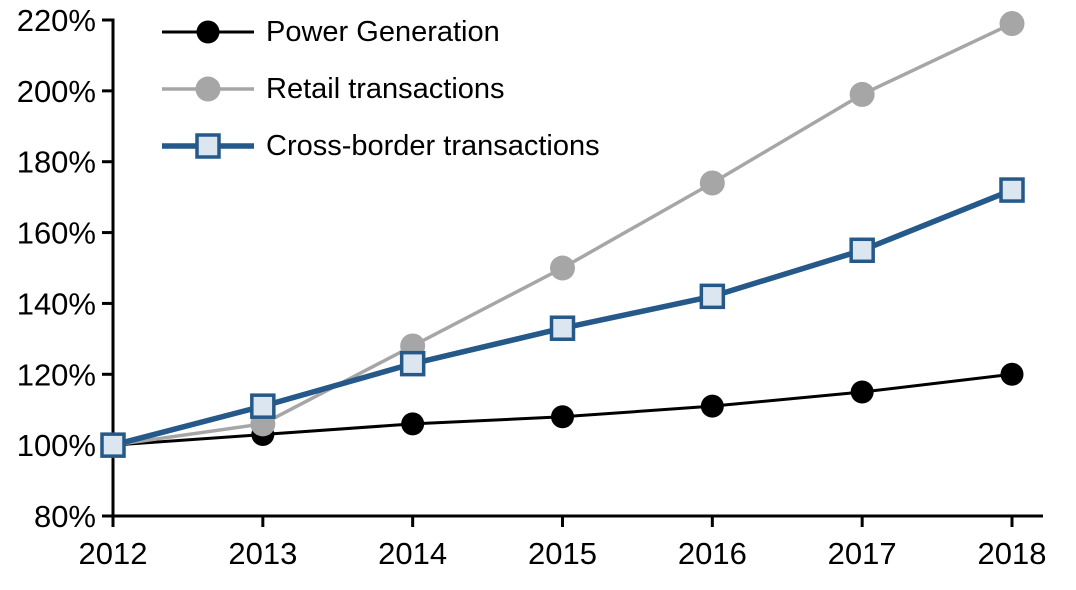  What do you see at coordinates (862, 553) in the screenshot?
I see `x-axis-tick-label: 2017` at bounding box center [862, 553].